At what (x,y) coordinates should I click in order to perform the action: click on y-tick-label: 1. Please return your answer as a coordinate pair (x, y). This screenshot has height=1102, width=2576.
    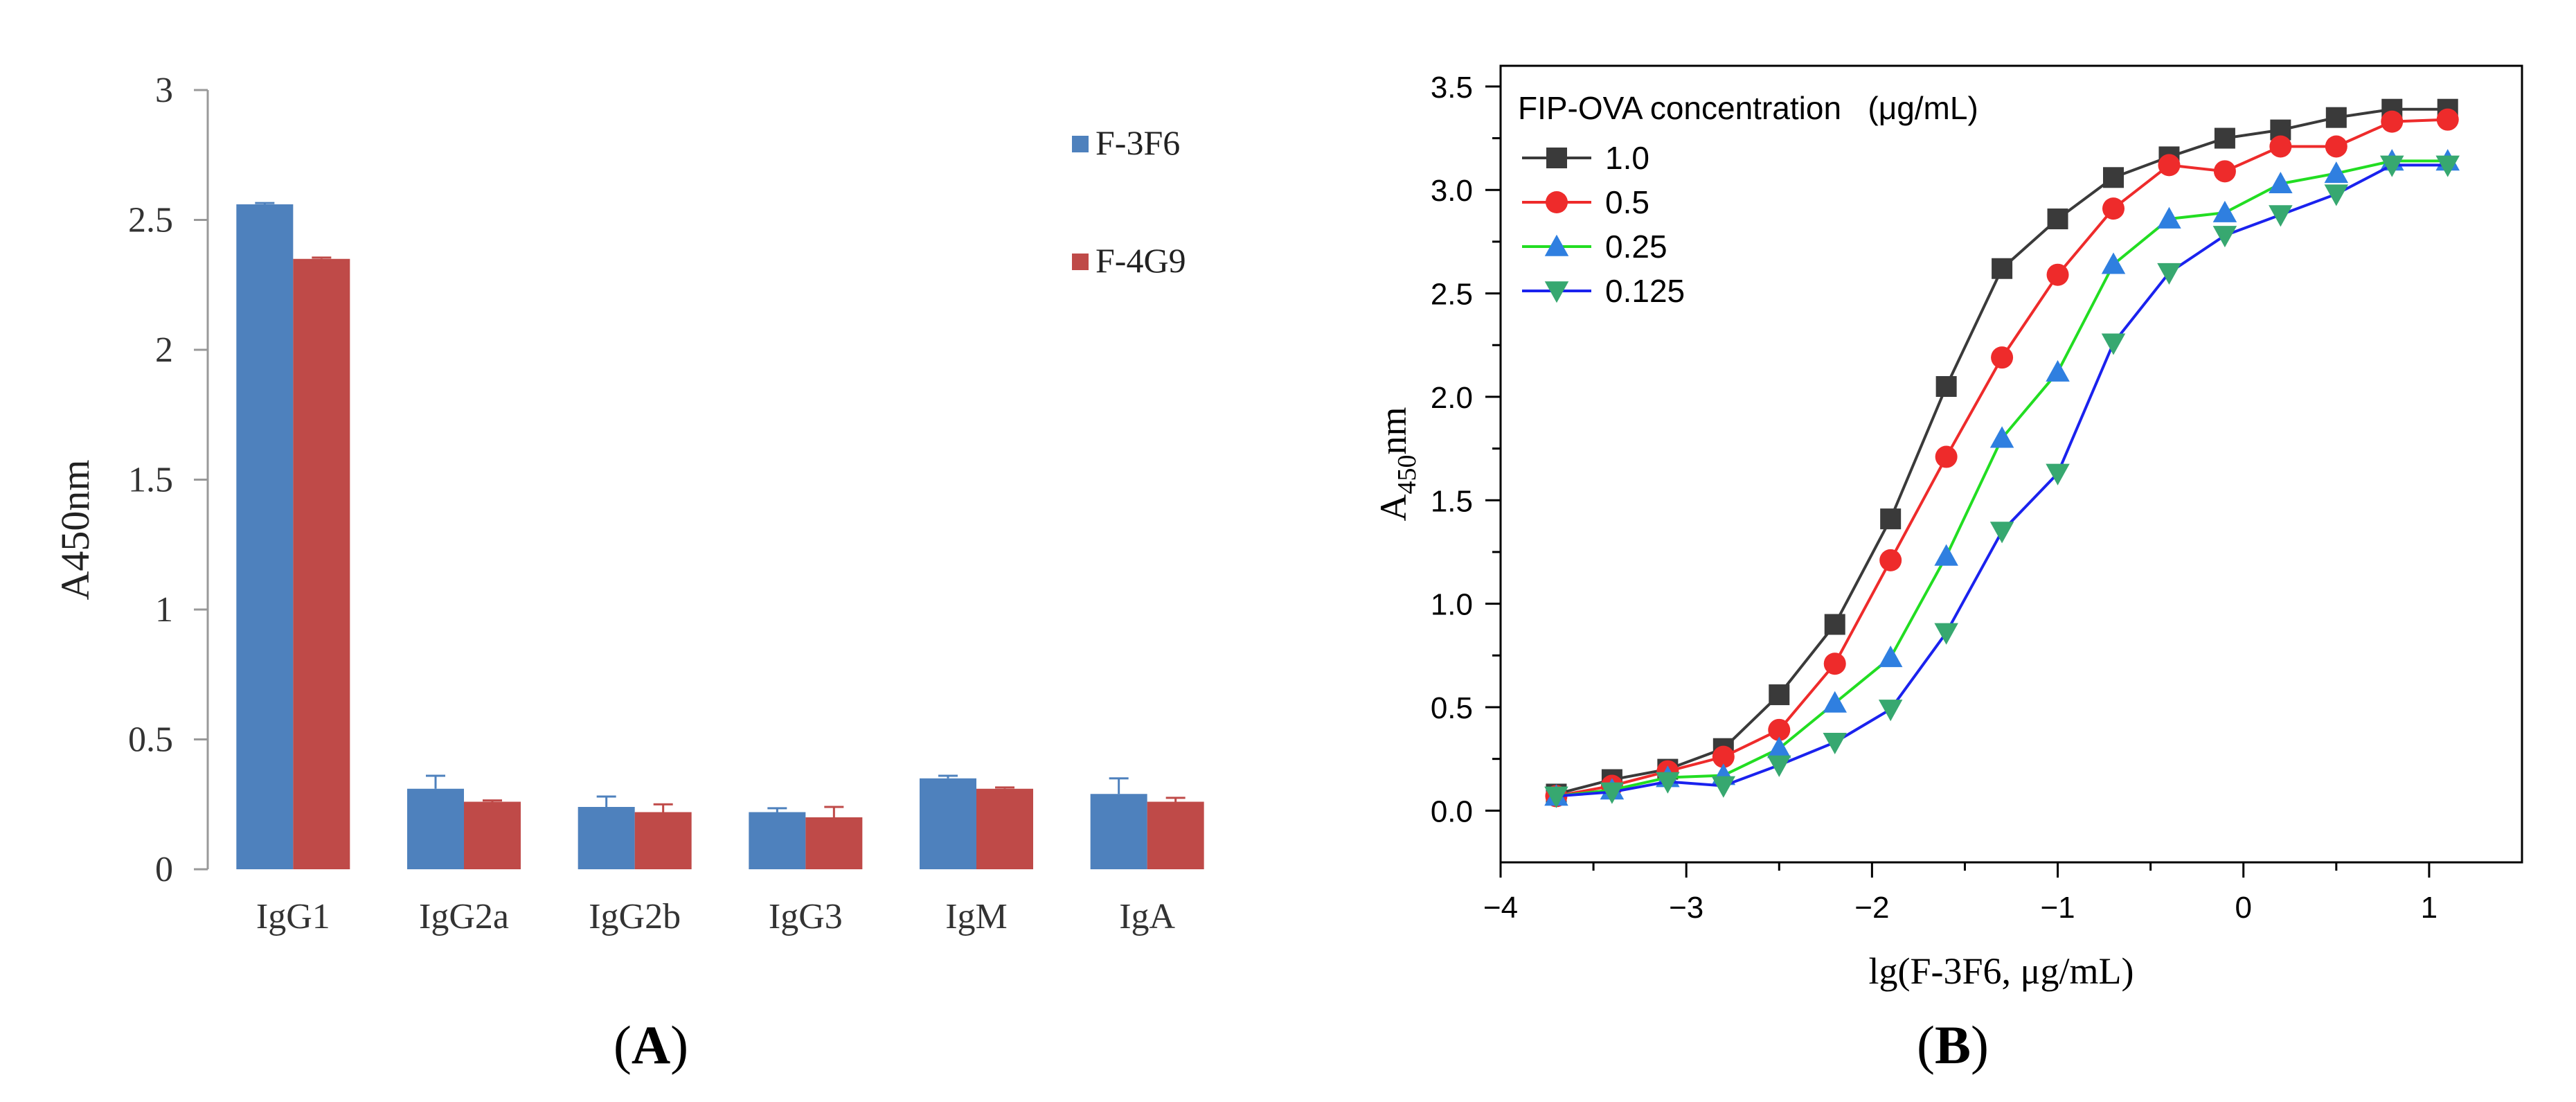
    Looking at the image, I should click on (164, 610).